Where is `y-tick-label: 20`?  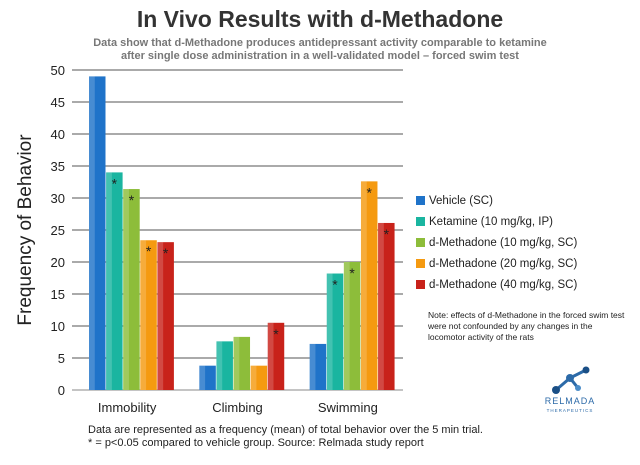 y-tick-label: 20 is located at coordinates (58, 262).